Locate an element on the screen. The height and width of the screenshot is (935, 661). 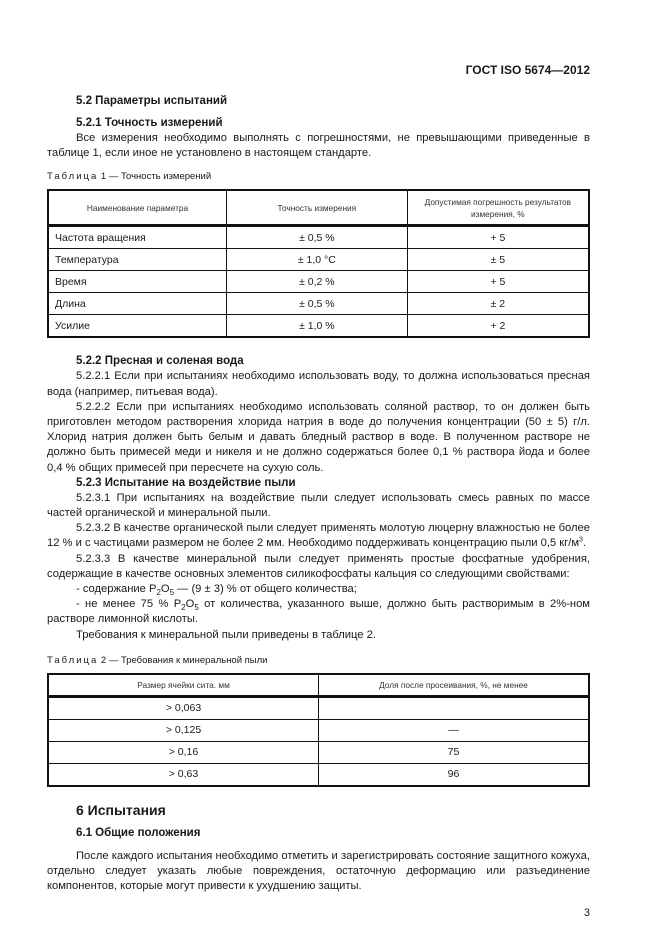
column-header: Размер ячейки сита. мм is located at coordinates (183, 685).